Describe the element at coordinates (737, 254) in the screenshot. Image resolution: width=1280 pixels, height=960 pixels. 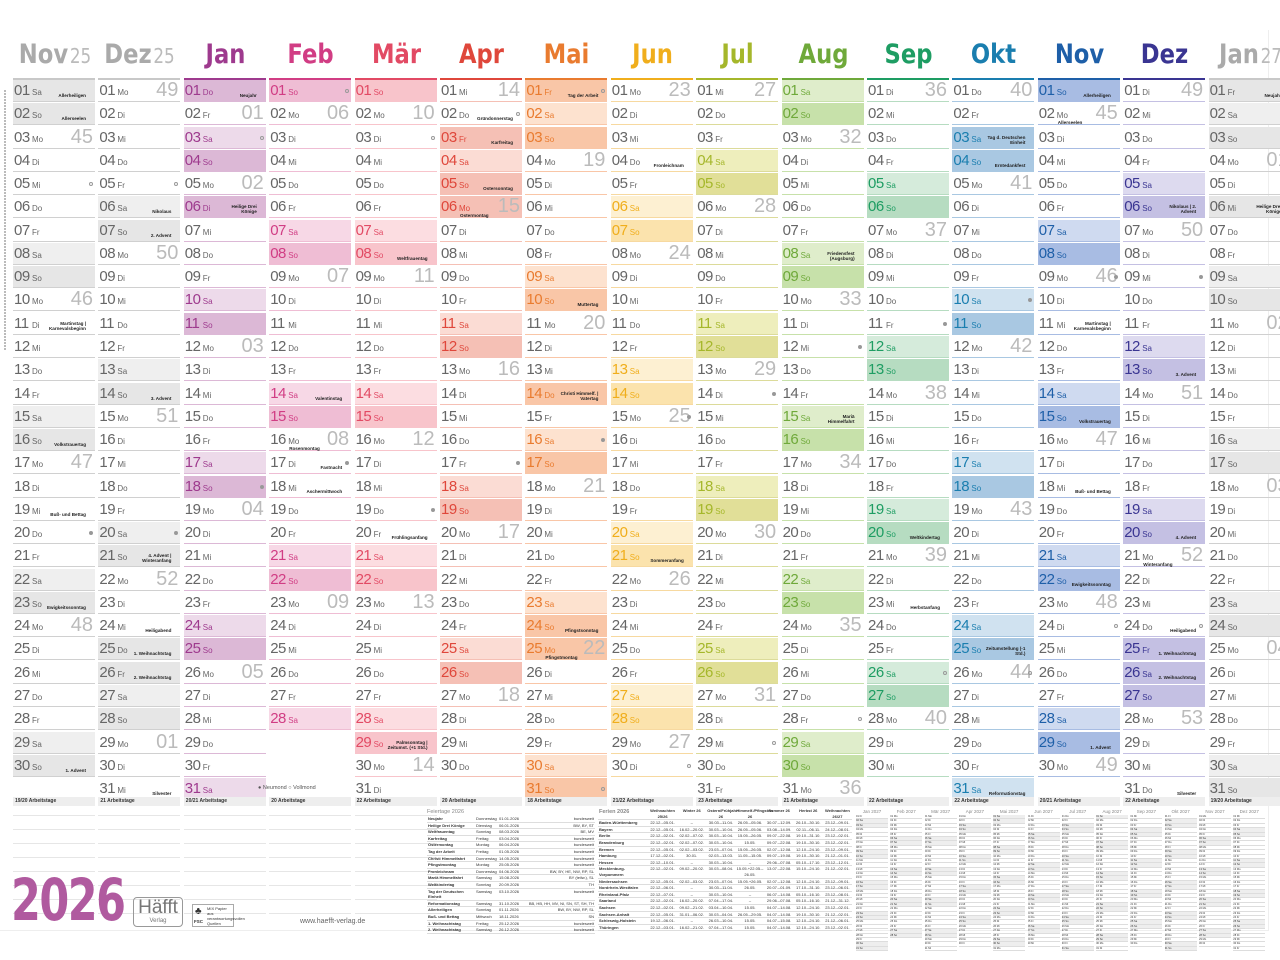
I see `day-cell: 08 Mi` at that location.